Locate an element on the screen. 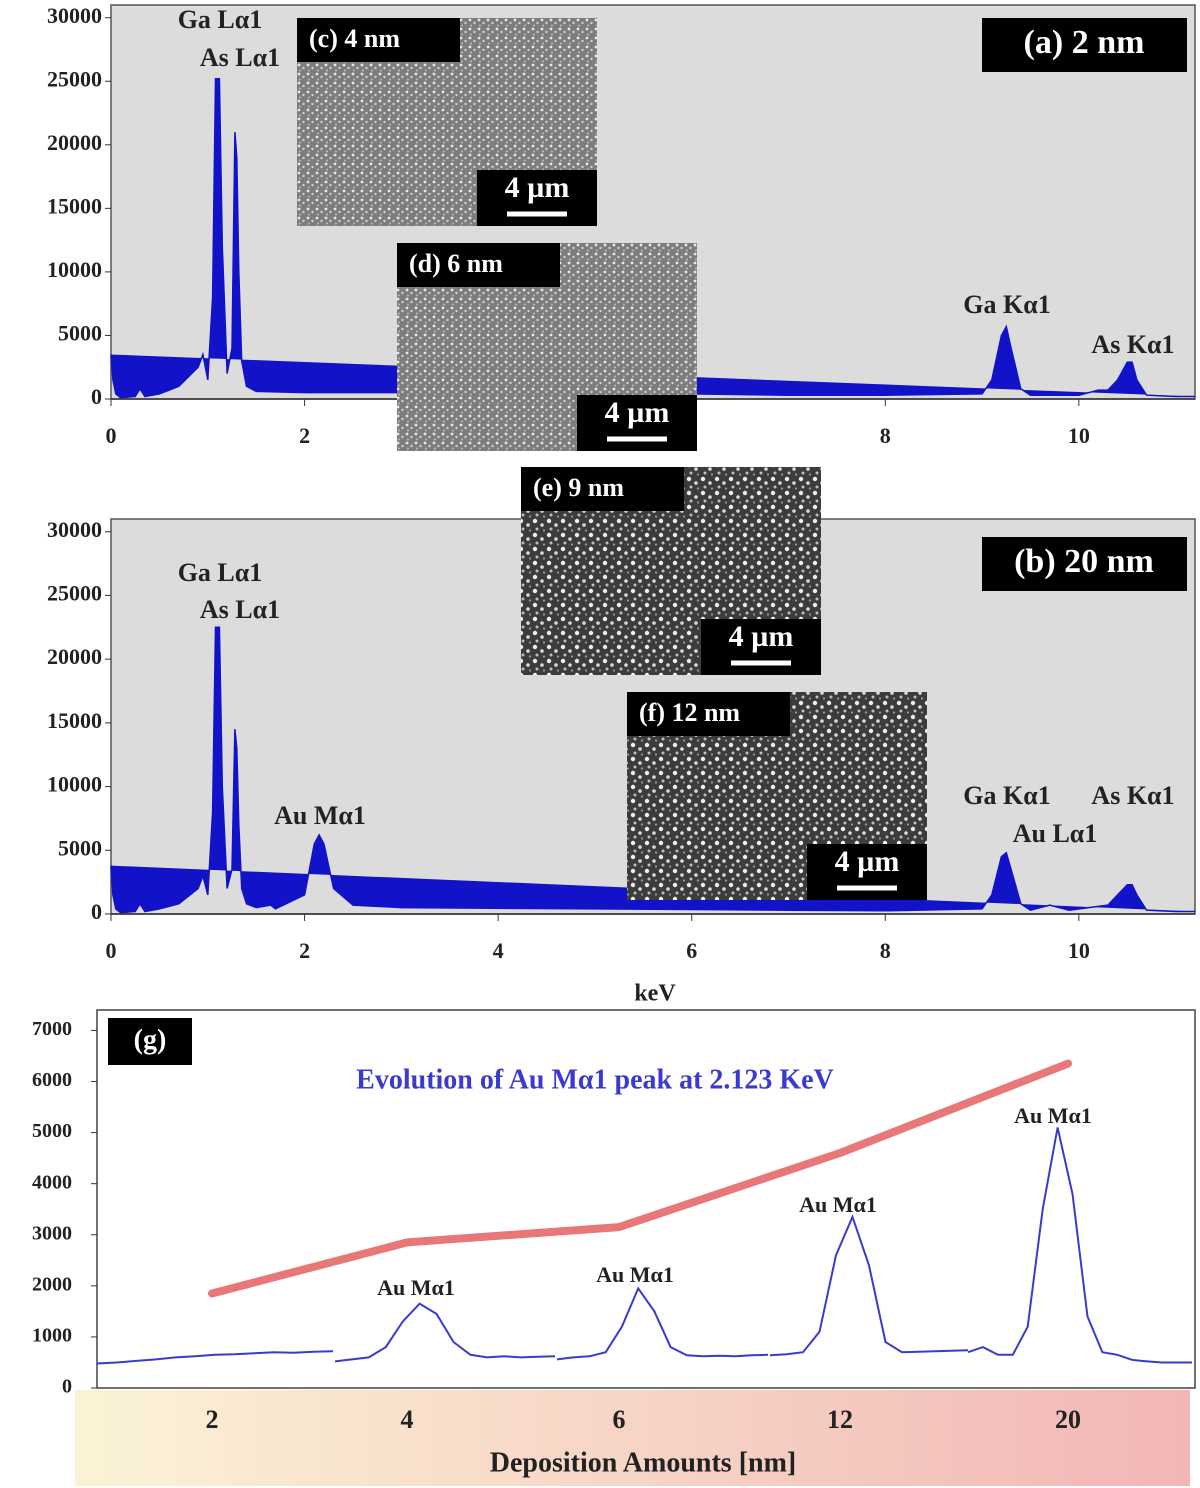 Image resolution: width=1200 pixels, height=1488 pixels. panel-label: (a) 2 nm is located at coordinates (1084, 42).